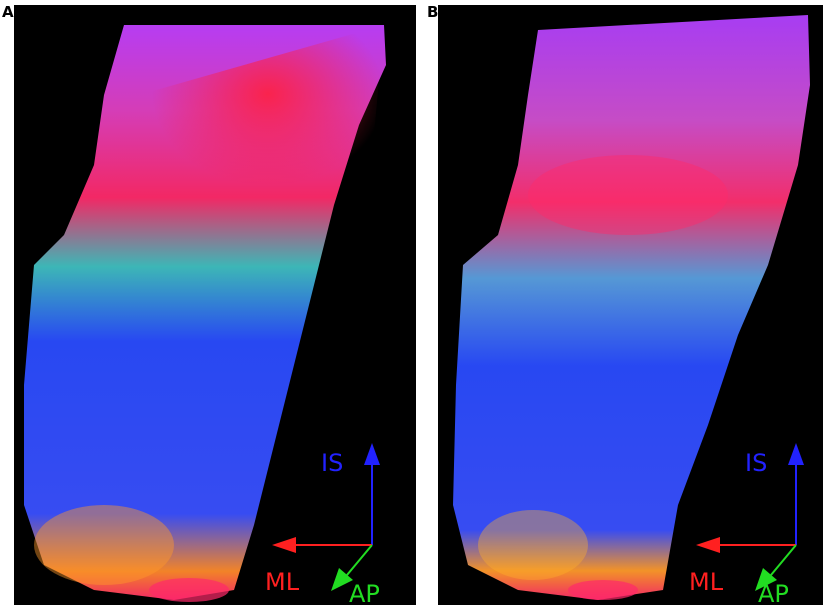 The image size is (823, 610). I want to click on panel-a-letter: A, so click(8, 12).